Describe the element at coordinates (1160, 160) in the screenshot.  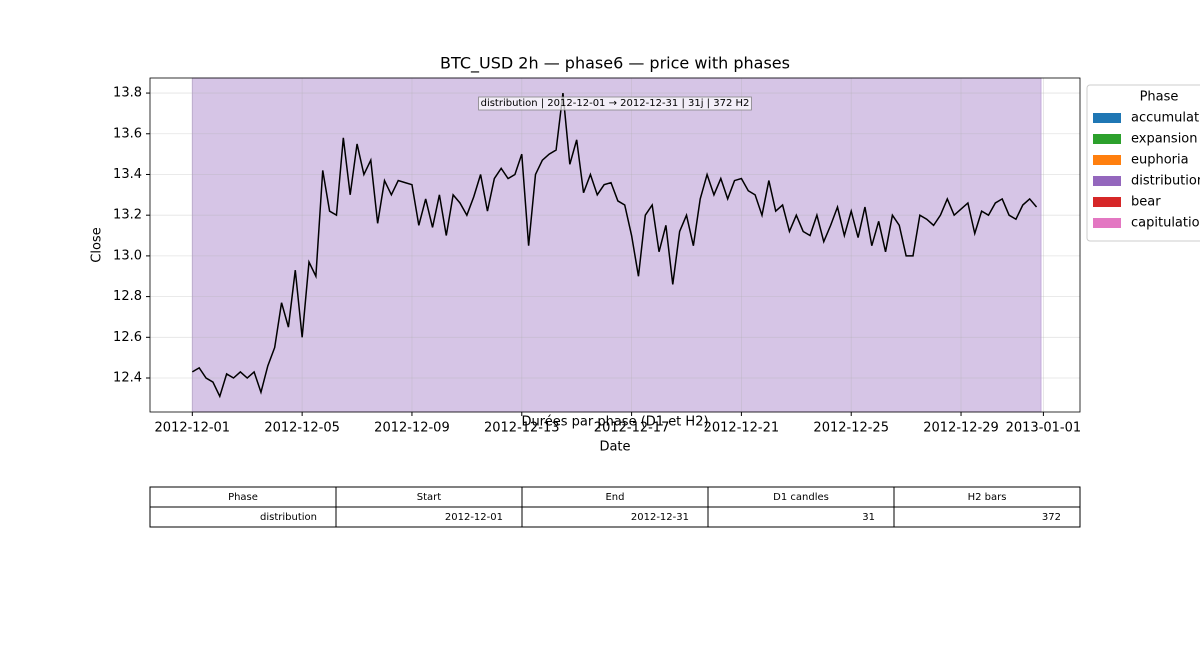
I see `legend-label: euphoria` at that location.